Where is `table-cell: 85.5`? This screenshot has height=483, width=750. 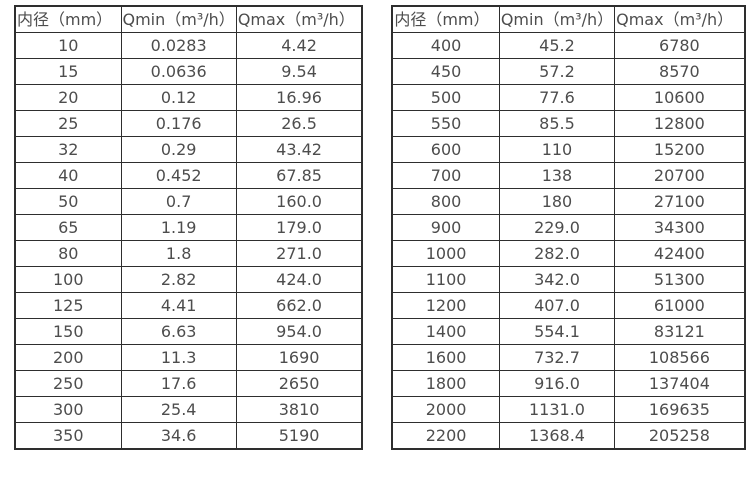
table-cell: 85.5 is located at coordinates (557, 123).